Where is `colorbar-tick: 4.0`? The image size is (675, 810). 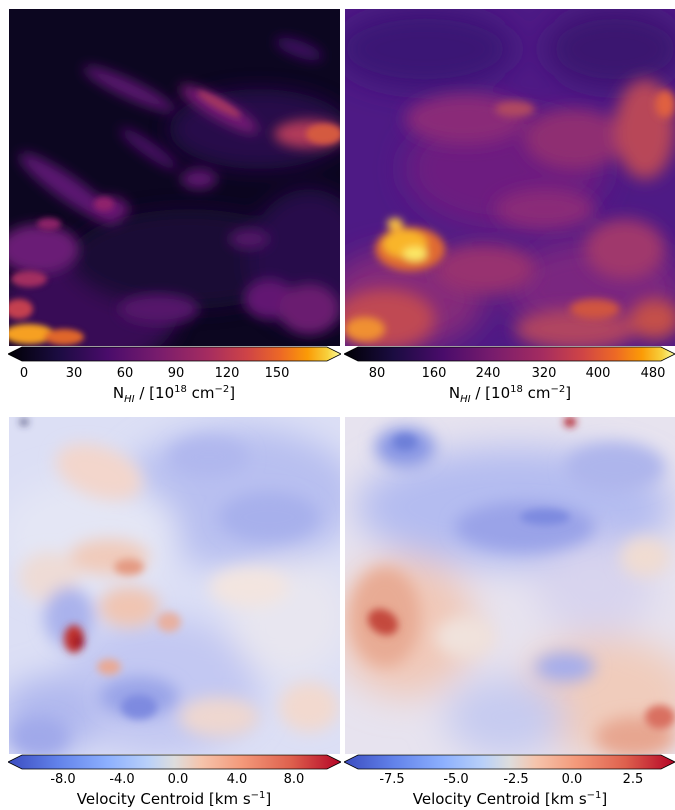 colorbar-tick: 4.0 is located at coordinates (237, 779).